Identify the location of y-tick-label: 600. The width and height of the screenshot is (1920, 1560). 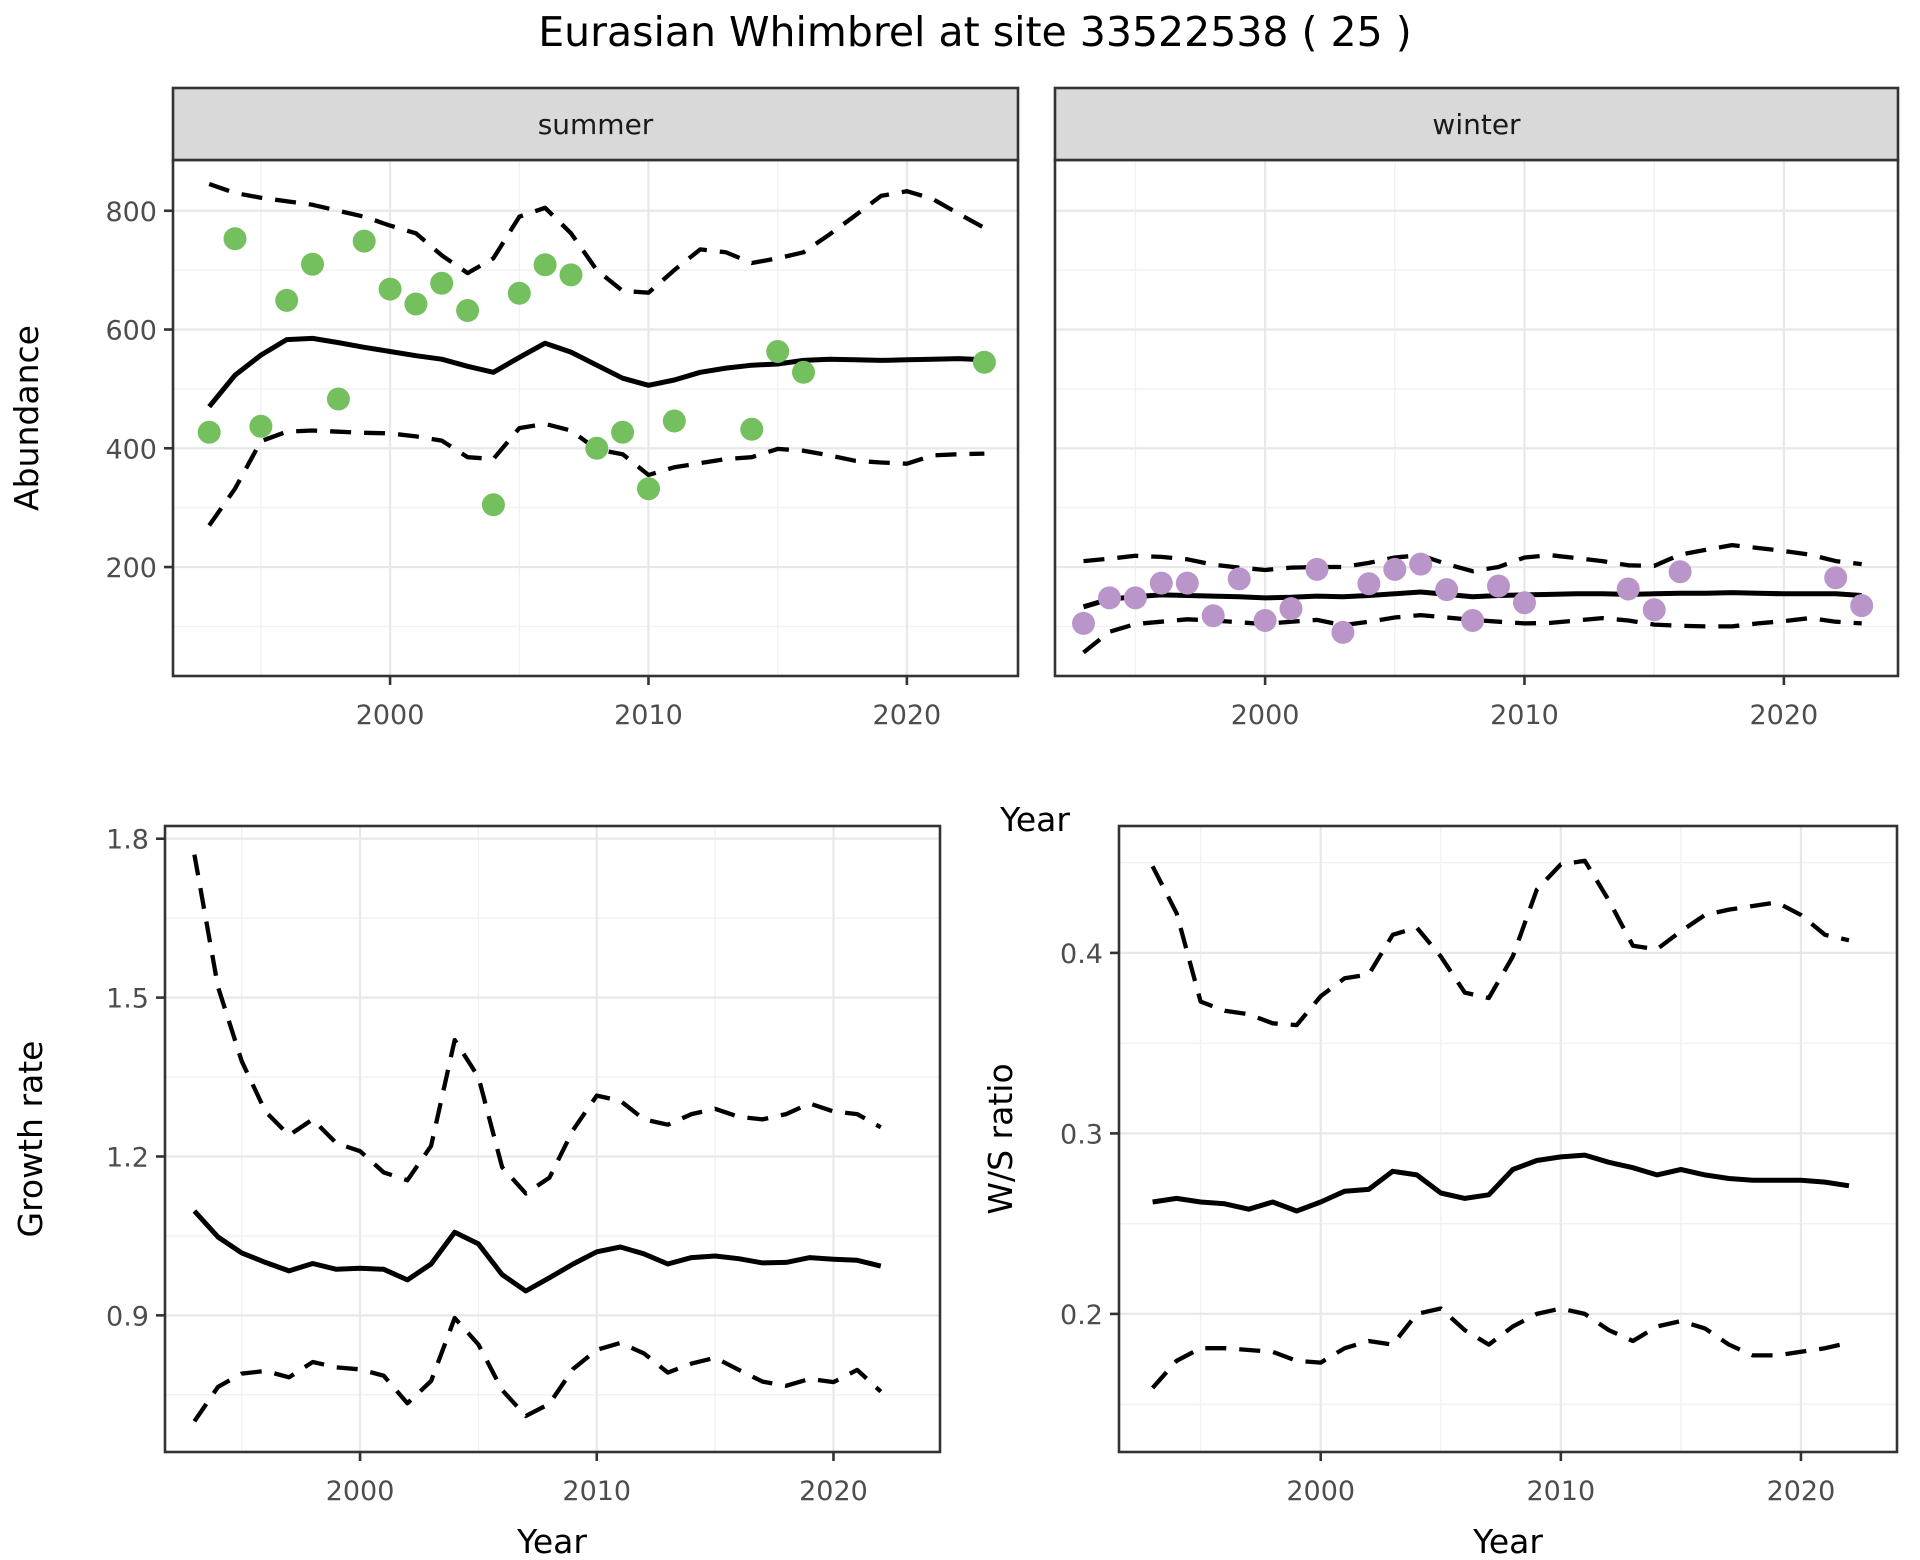
(131, 331).